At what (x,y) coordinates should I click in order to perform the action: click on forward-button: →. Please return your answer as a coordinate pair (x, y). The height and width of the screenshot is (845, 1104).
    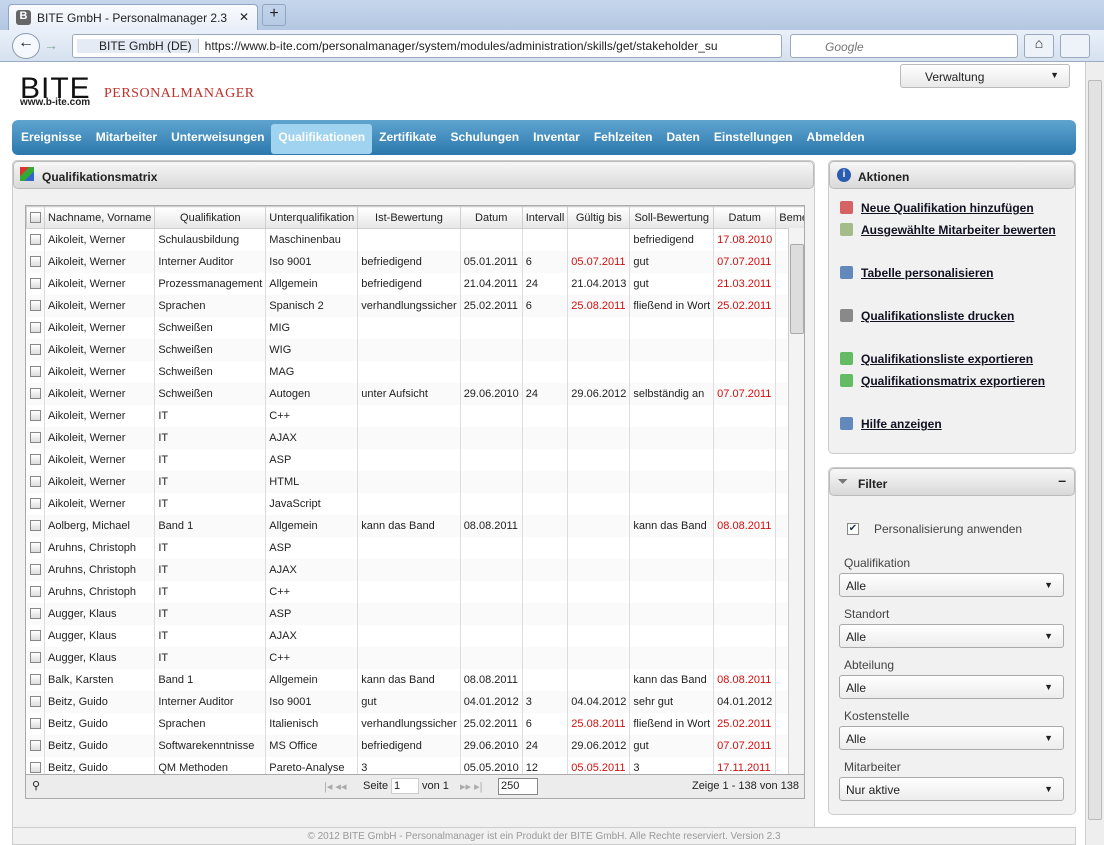
    Looking at the image, I should click on (51, 45).